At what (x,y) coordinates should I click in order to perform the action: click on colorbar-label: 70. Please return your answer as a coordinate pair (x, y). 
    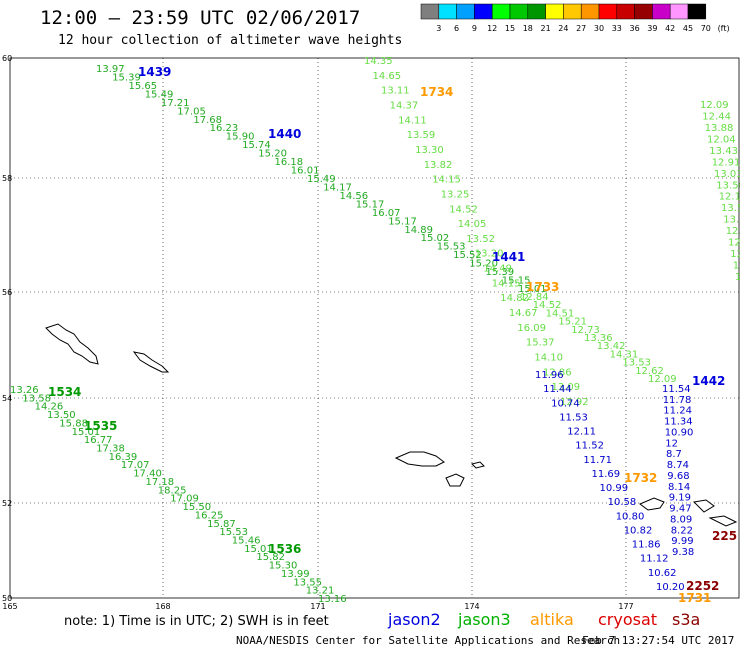
    Looking at the image, I should click on (706, 28).